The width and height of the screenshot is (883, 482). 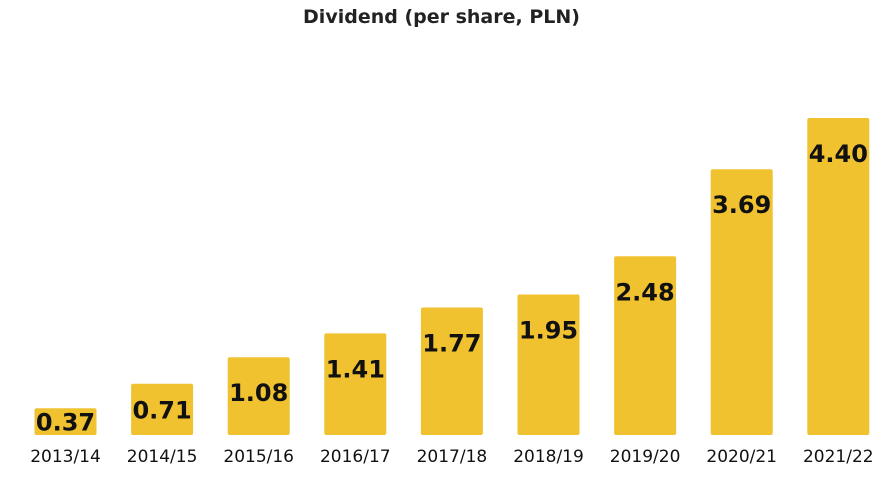 What do you see at coordinates (258, 457) in the screenshot?
I see `x-tick-label: 2015/16` at bounding box center [258, 457].